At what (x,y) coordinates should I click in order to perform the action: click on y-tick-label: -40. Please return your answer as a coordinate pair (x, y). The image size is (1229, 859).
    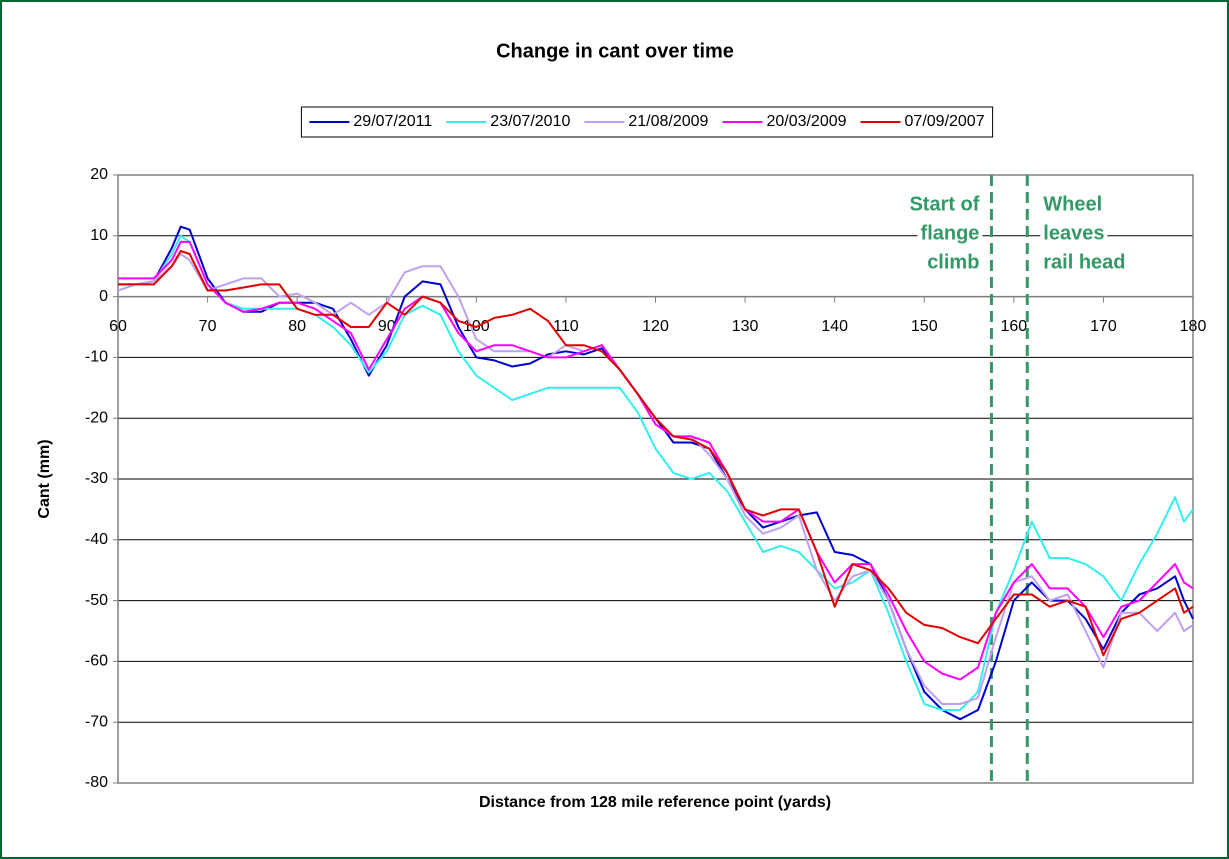
    Looking at the image, I should click on (96, 539).